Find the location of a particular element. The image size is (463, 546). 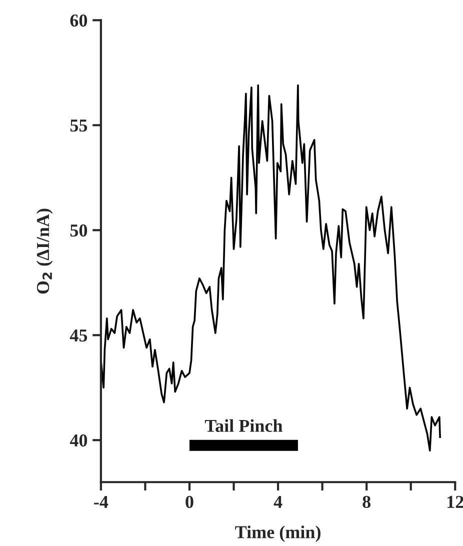

x-tick-label: 12 is located at coordinates (455, 502).